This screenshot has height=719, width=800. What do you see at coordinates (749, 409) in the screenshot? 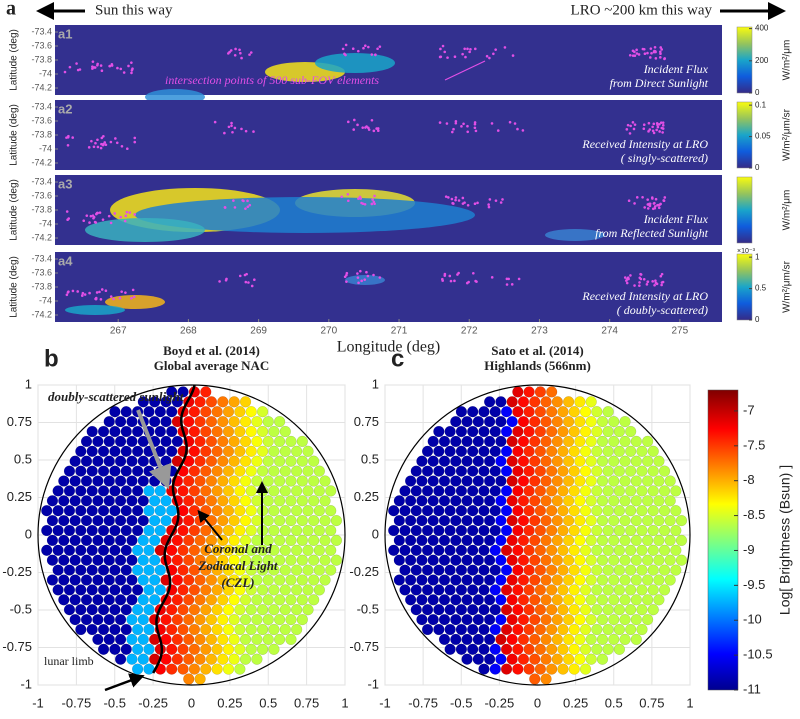
I see `colorbar-tick-label: -7` at bounding box center [749, 409].